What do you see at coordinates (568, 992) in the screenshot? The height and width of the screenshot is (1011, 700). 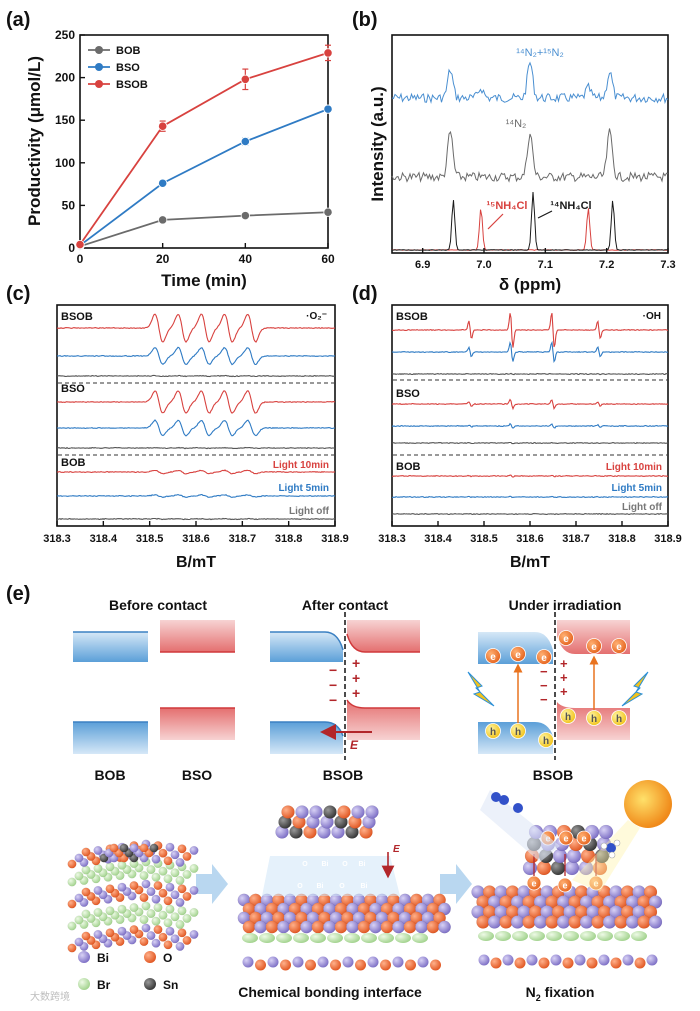 I see `caption-n2-rest: fixation` at bounding box center [568, 992].